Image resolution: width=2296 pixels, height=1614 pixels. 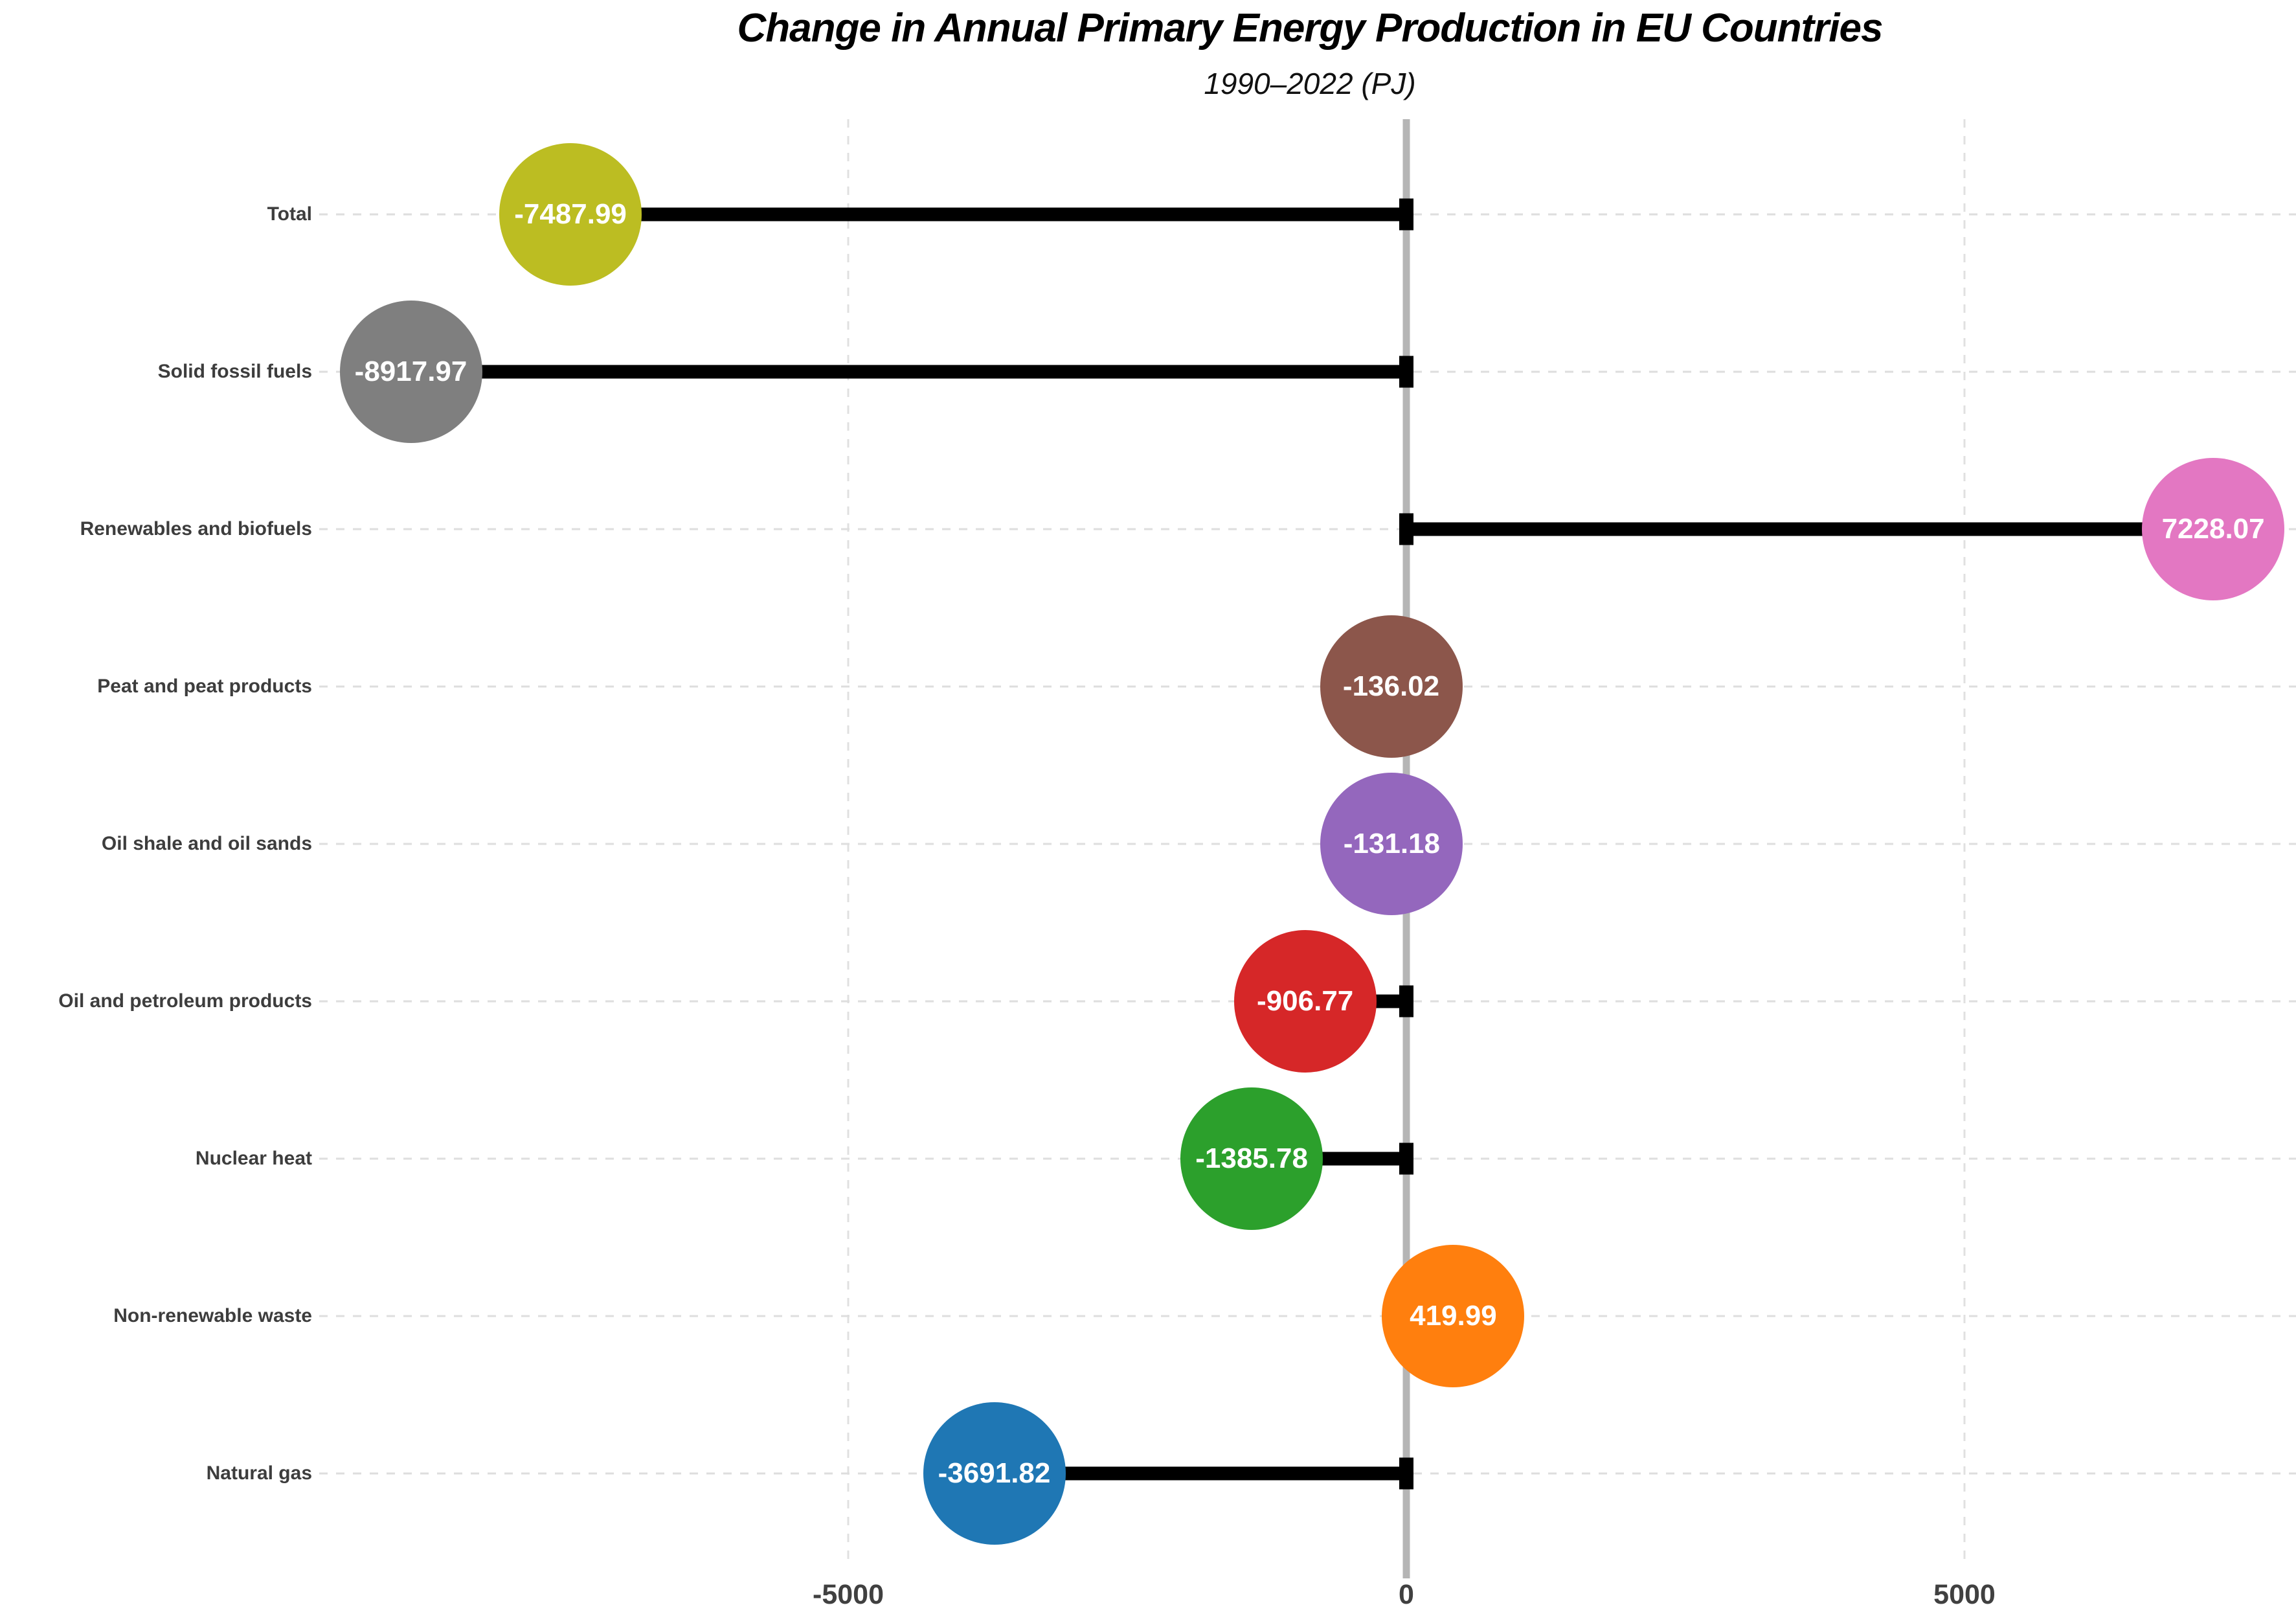 What do you see at coordinates (410, 372) in the screenshot?
I see `lollipop-circle: -8917.97` at bounding box center [410, 372].